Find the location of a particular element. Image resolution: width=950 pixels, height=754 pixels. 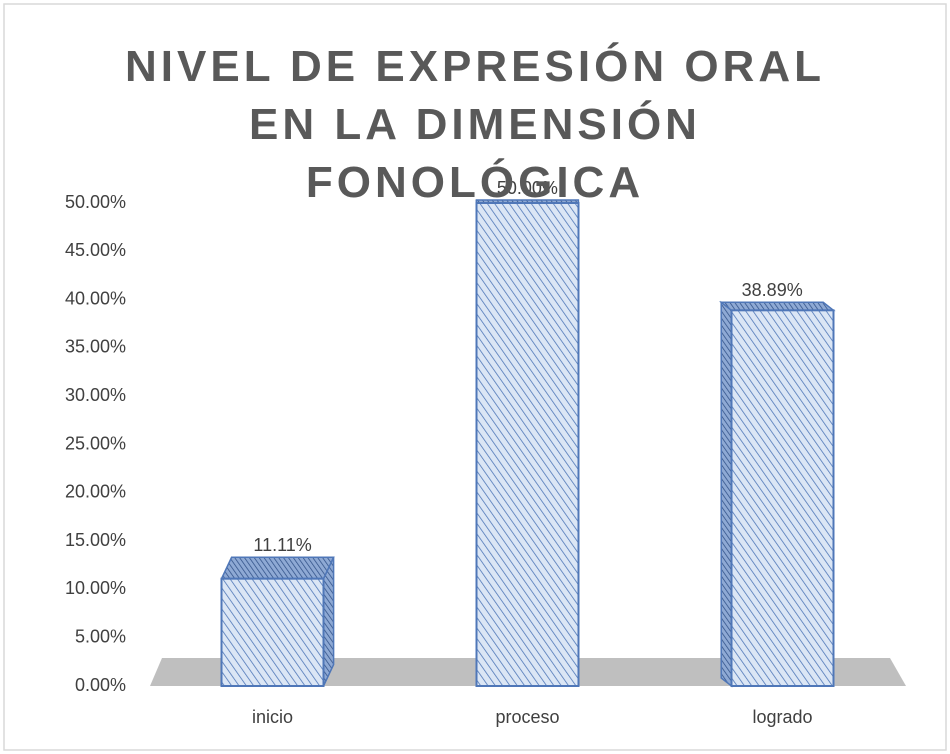

data-label: 38.89% is located at coordinates (772, 290).